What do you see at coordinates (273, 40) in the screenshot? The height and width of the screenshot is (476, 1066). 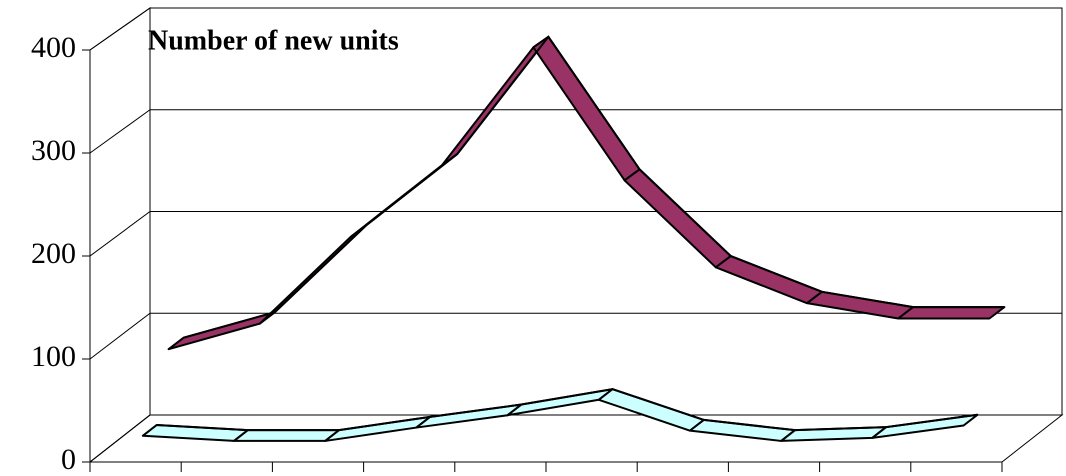 I see `chart-title: Number of new units` at bounding box center [273, 40].